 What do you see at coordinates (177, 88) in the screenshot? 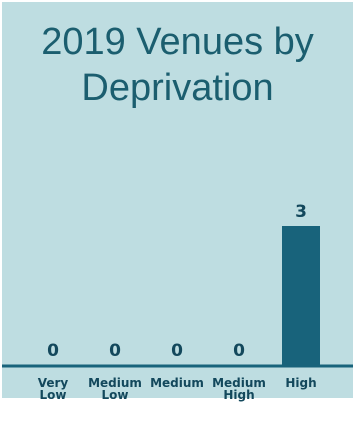
I see `chart-title-line-2: Deprivation` at bounding box center [177, 88].